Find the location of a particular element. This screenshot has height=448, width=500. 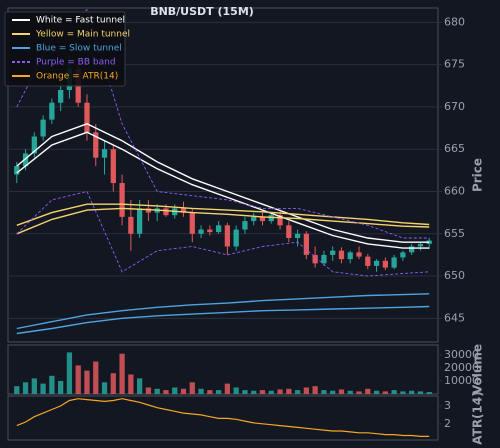

y-tick-label: 655 is located at coordinates (454, 233).